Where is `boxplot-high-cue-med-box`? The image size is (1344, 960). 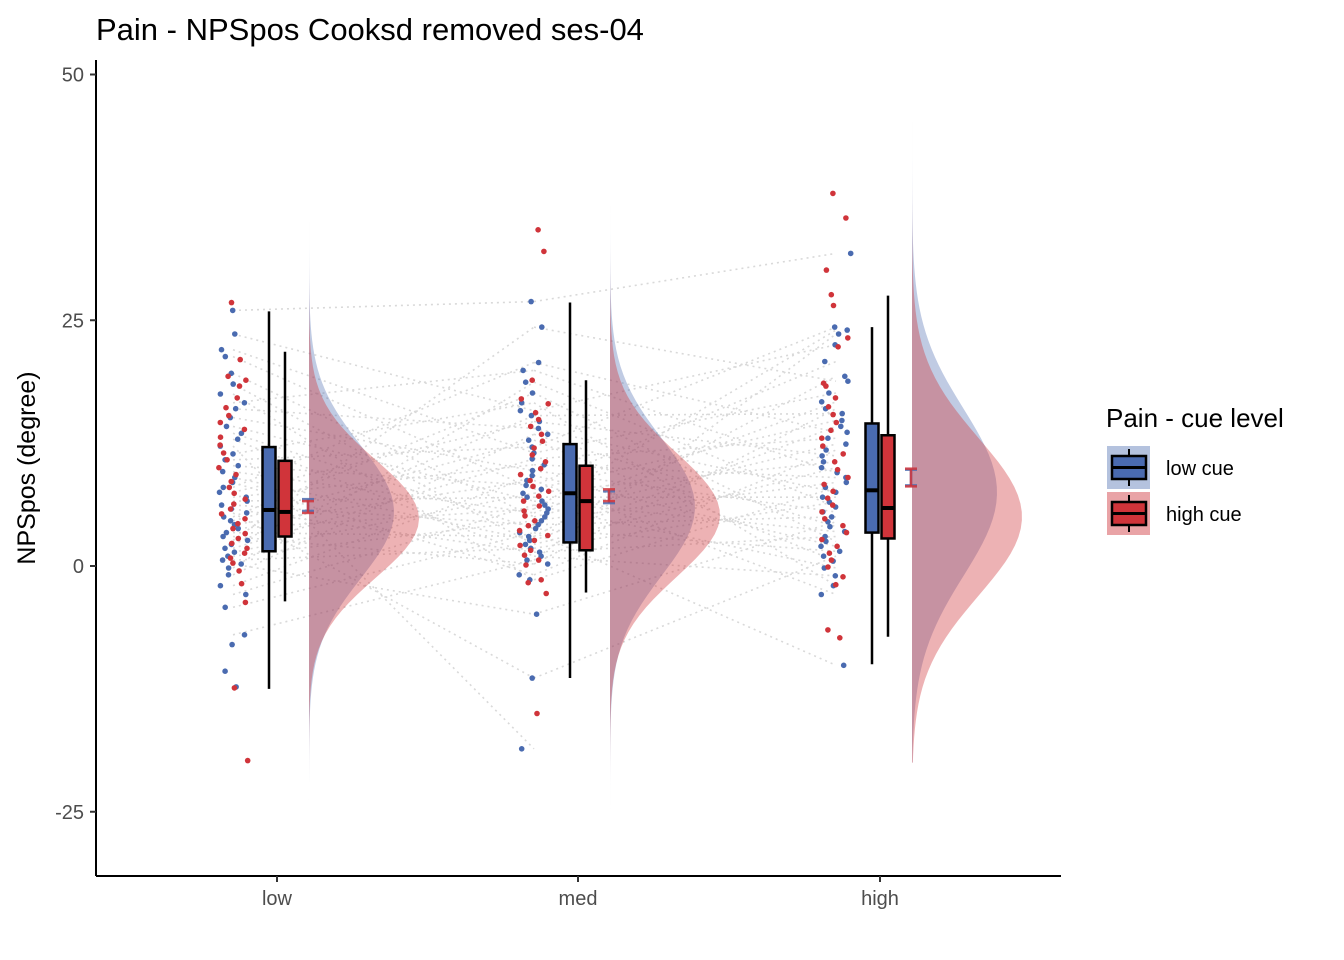 boxplot-high-cue-med-box is located at coordinates (586, 508).